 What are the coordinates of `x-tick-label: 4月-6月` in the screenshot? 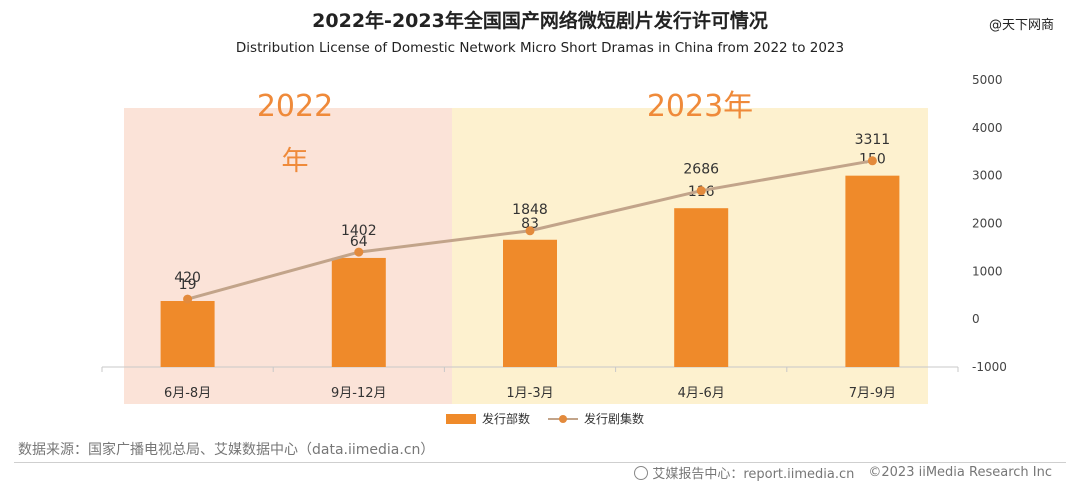 It's located at (701, 393).